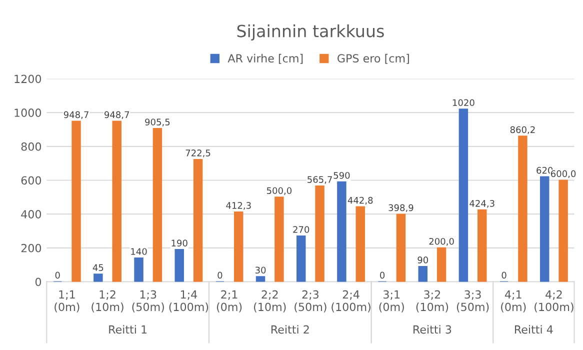 The width and height of the screenshot is (583, 350). I want to click on text: Reitti 1, so click(128, 329).